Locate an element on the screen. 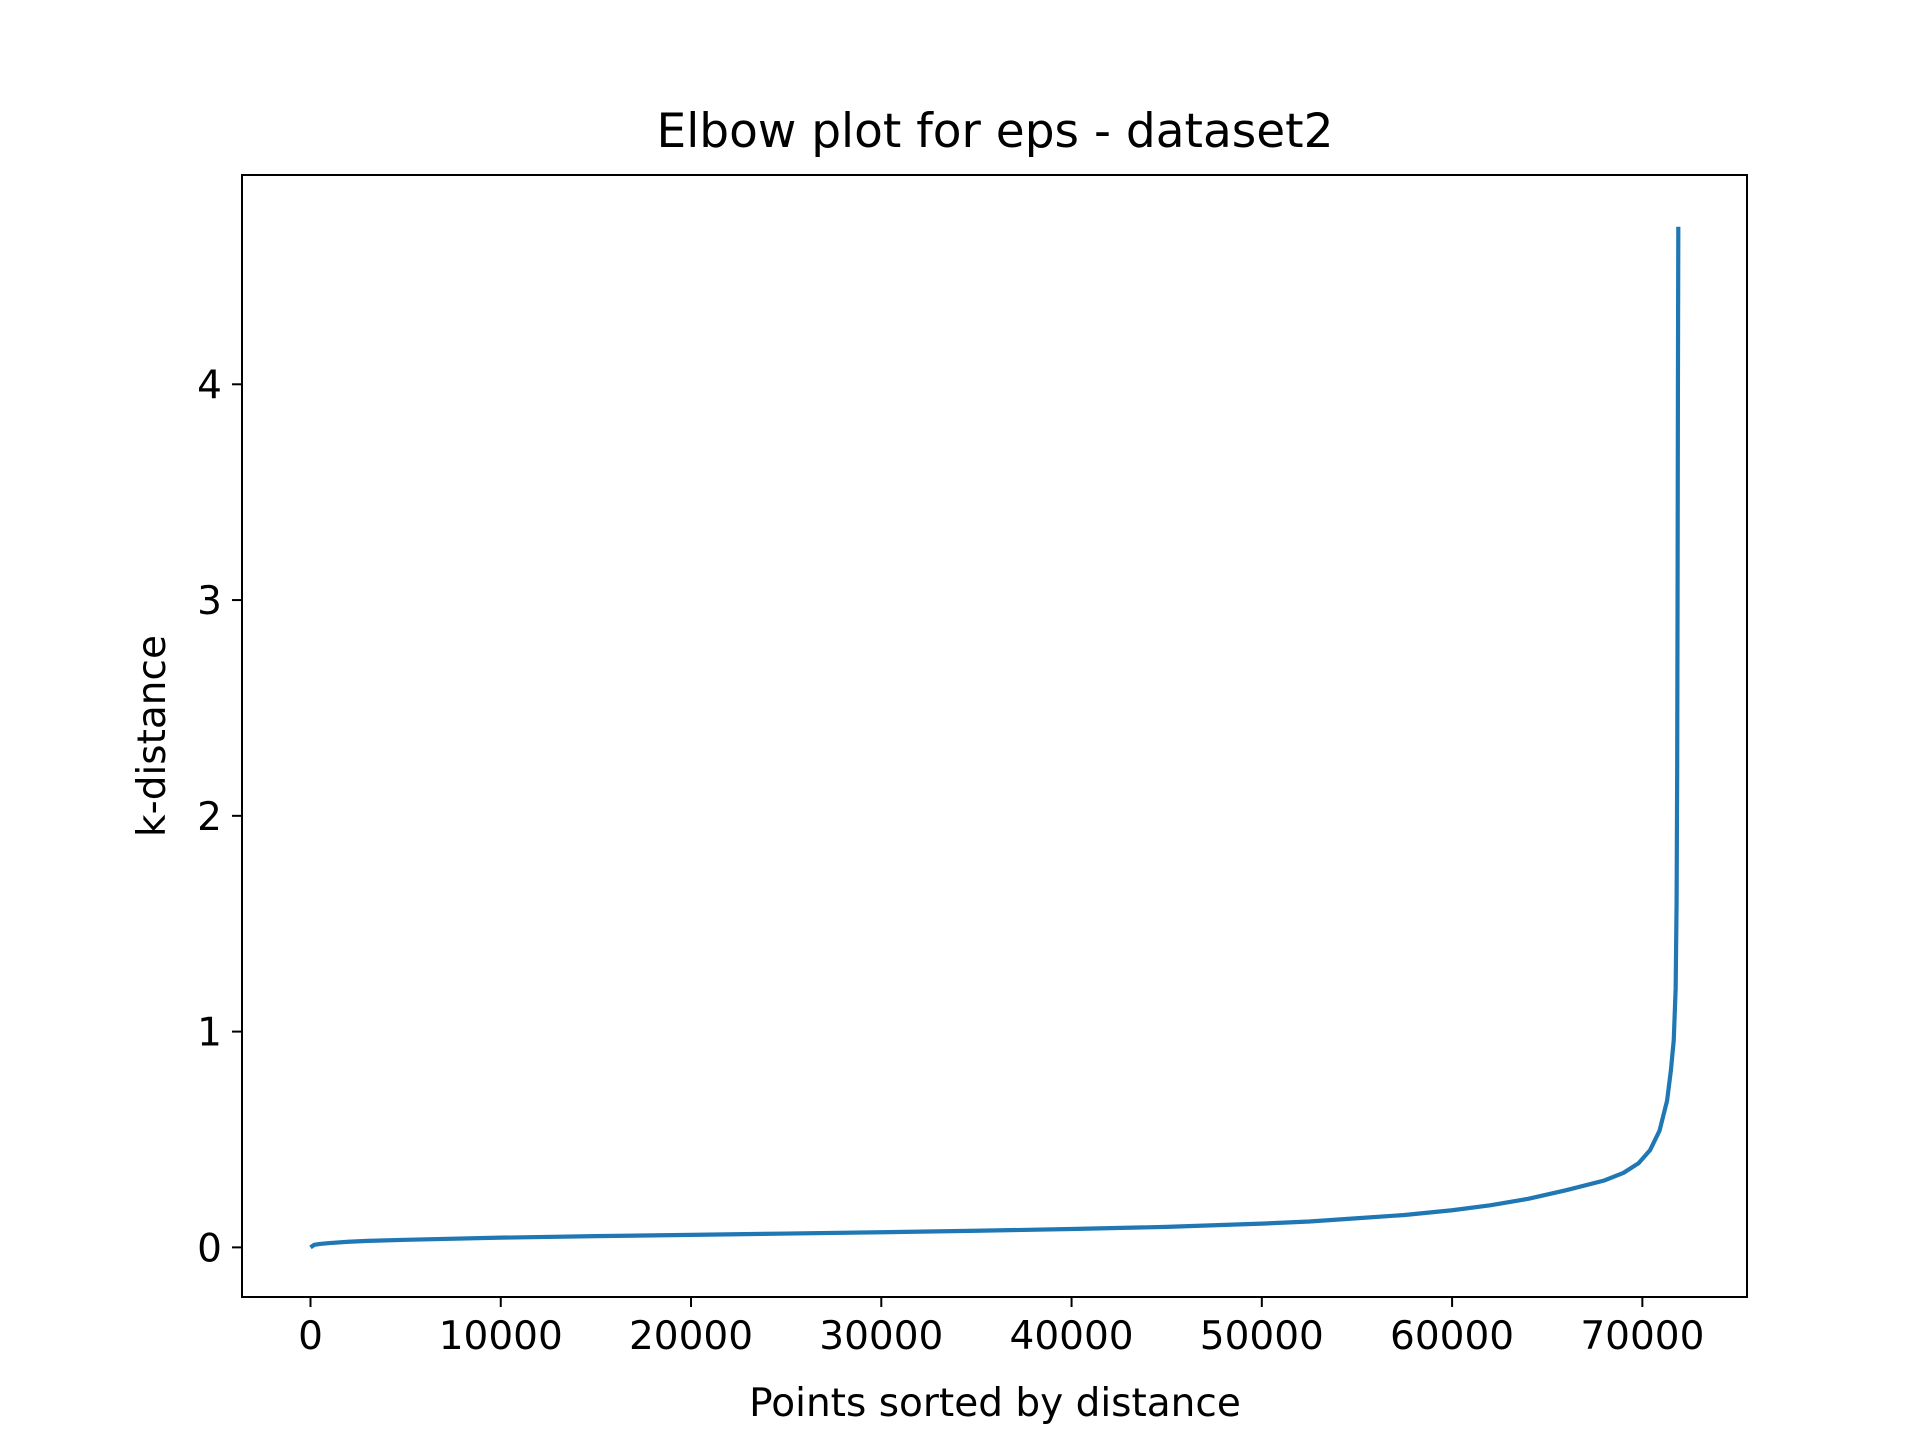 The image size is (1920, 1440). y-axis: 0 1 2 3 4 is located at coordinates (219, 817).